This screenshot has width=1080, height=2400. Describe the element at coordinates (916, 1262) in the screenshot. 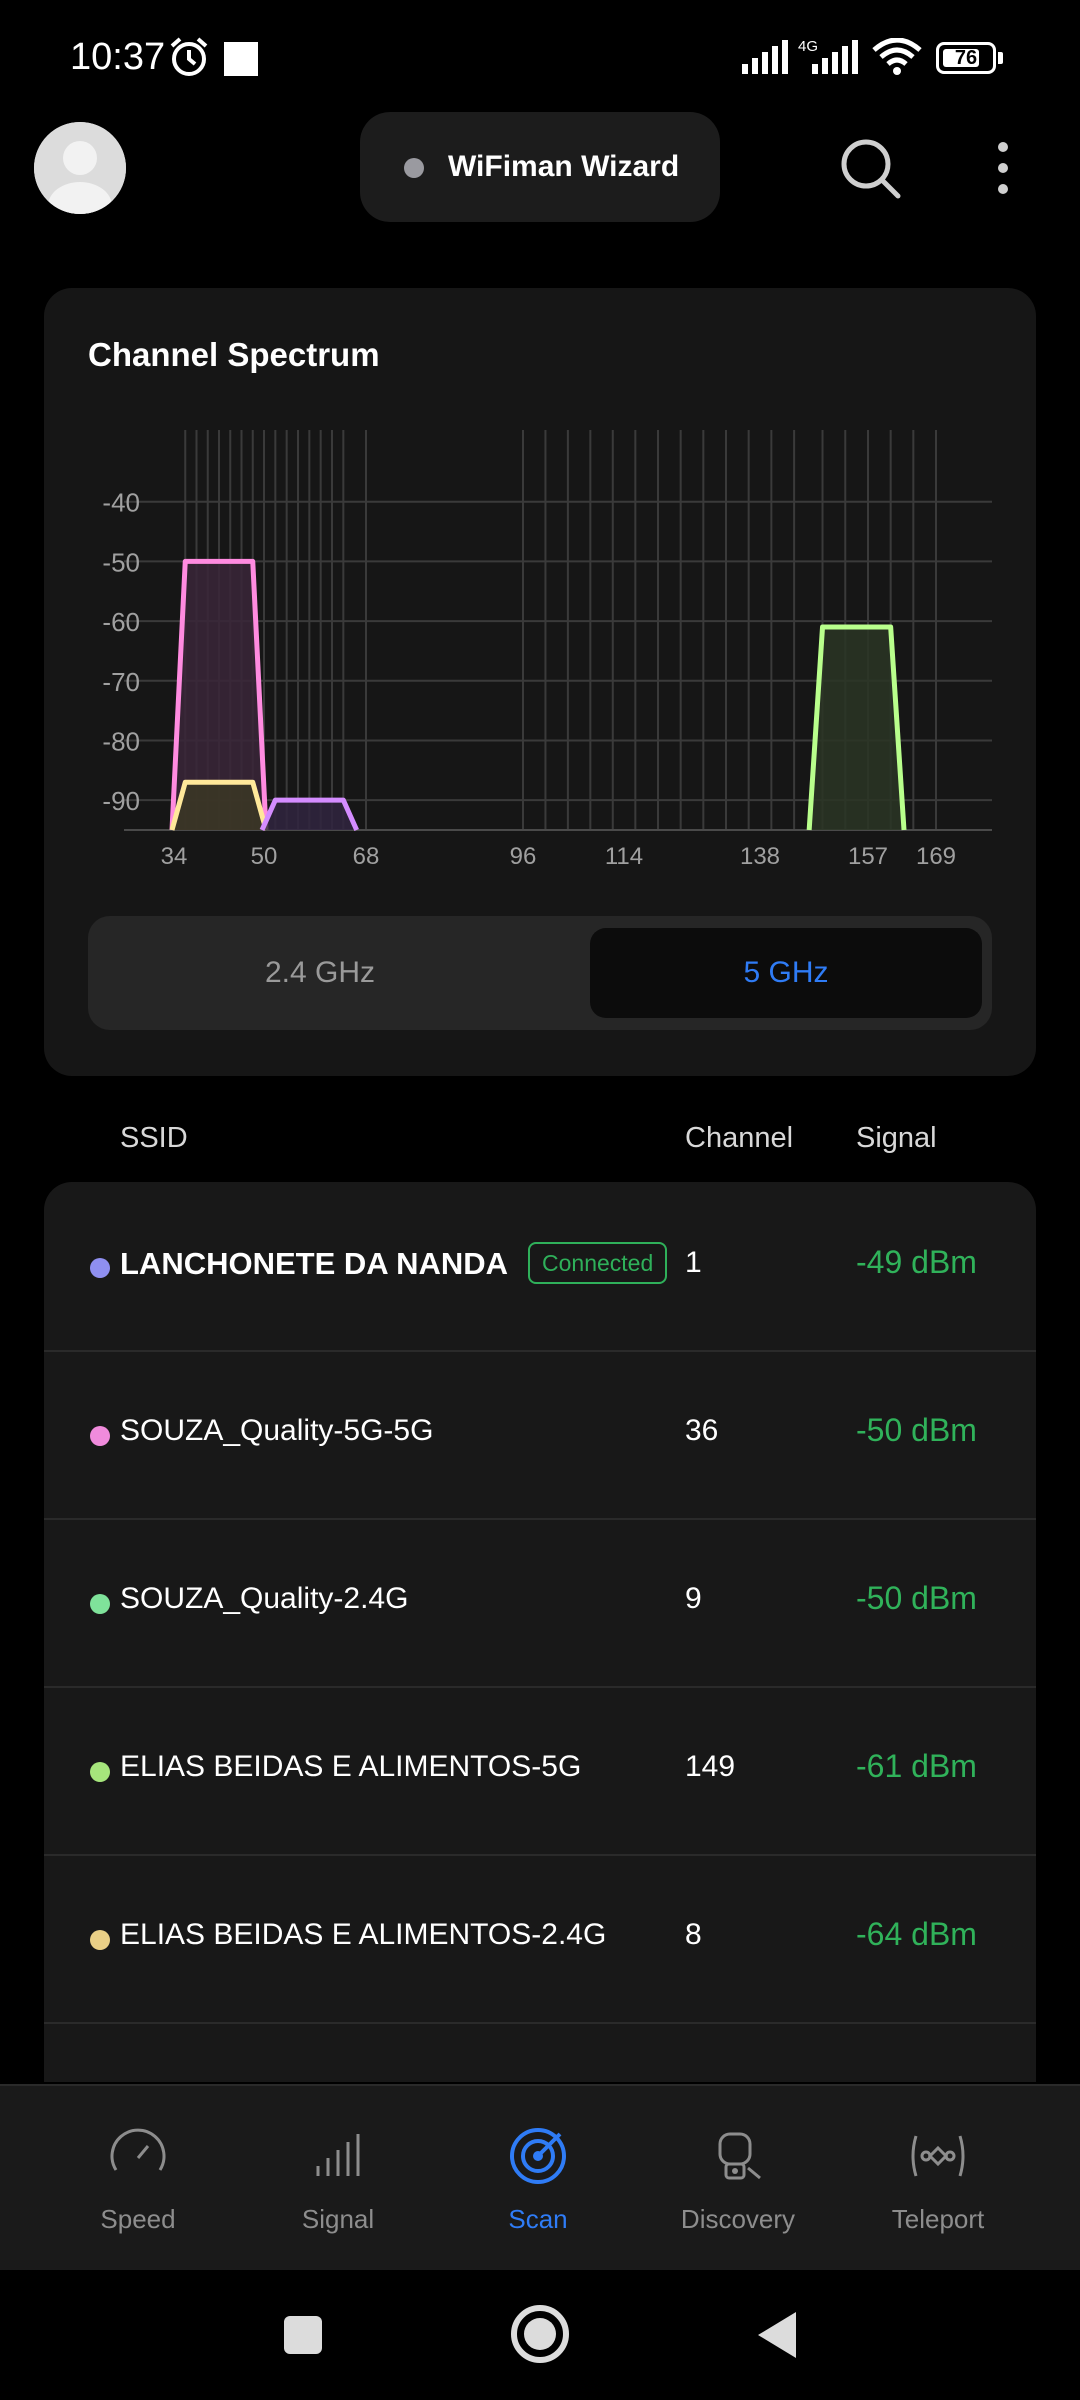

I see `network-signal: -49 dBm` at that location.